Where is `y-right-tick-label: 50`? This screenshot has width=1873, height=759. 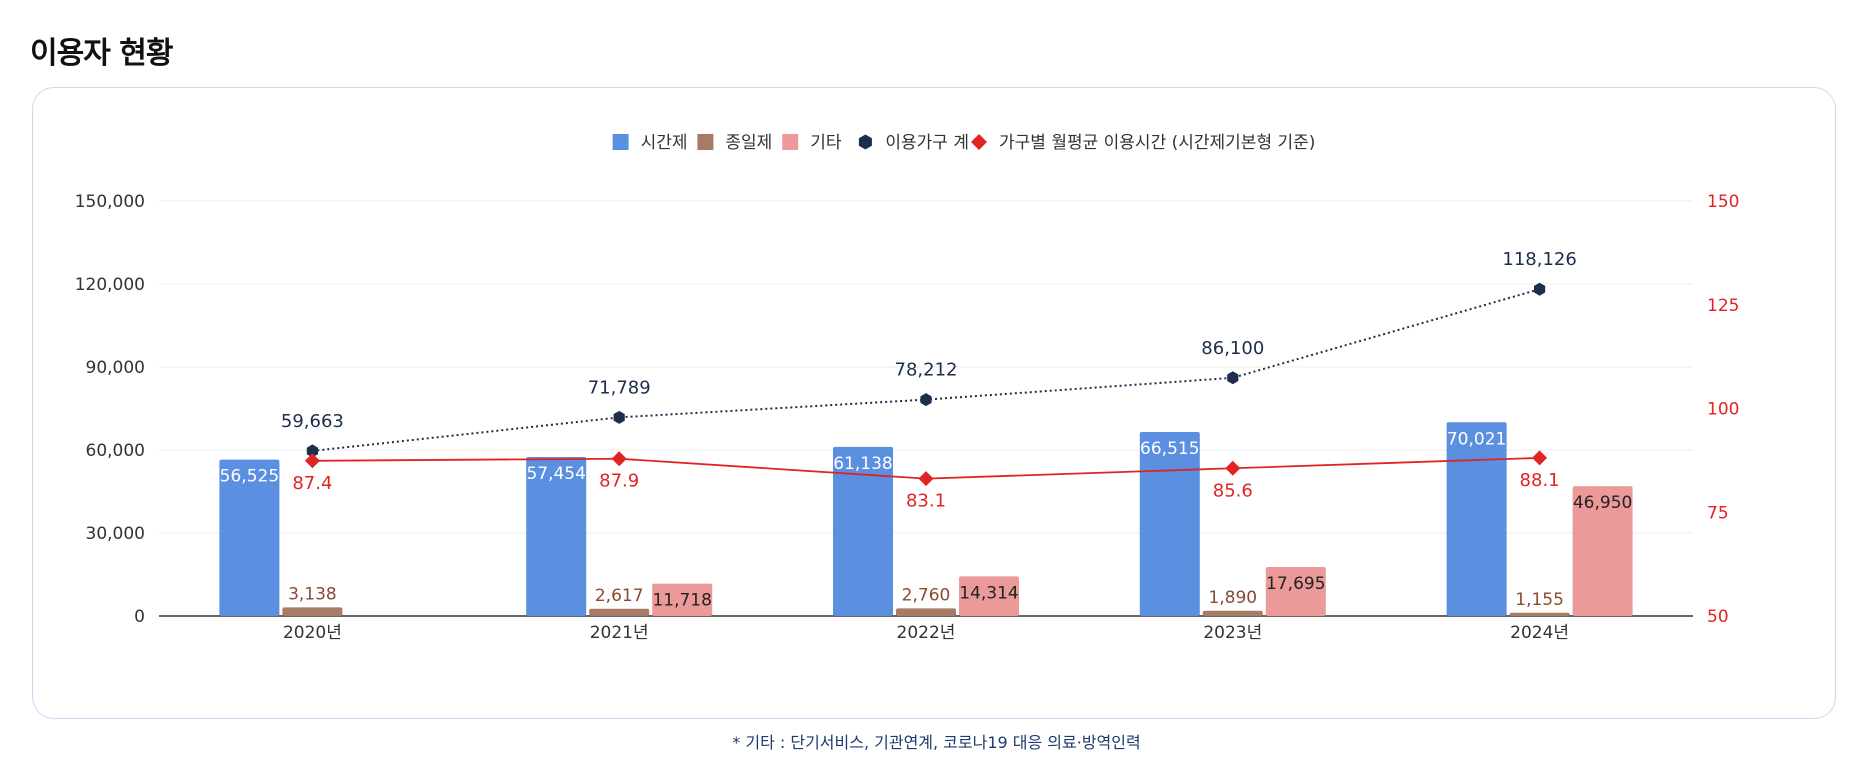
y-right-tick-label: 50 is located at coordinates (1718, 617).